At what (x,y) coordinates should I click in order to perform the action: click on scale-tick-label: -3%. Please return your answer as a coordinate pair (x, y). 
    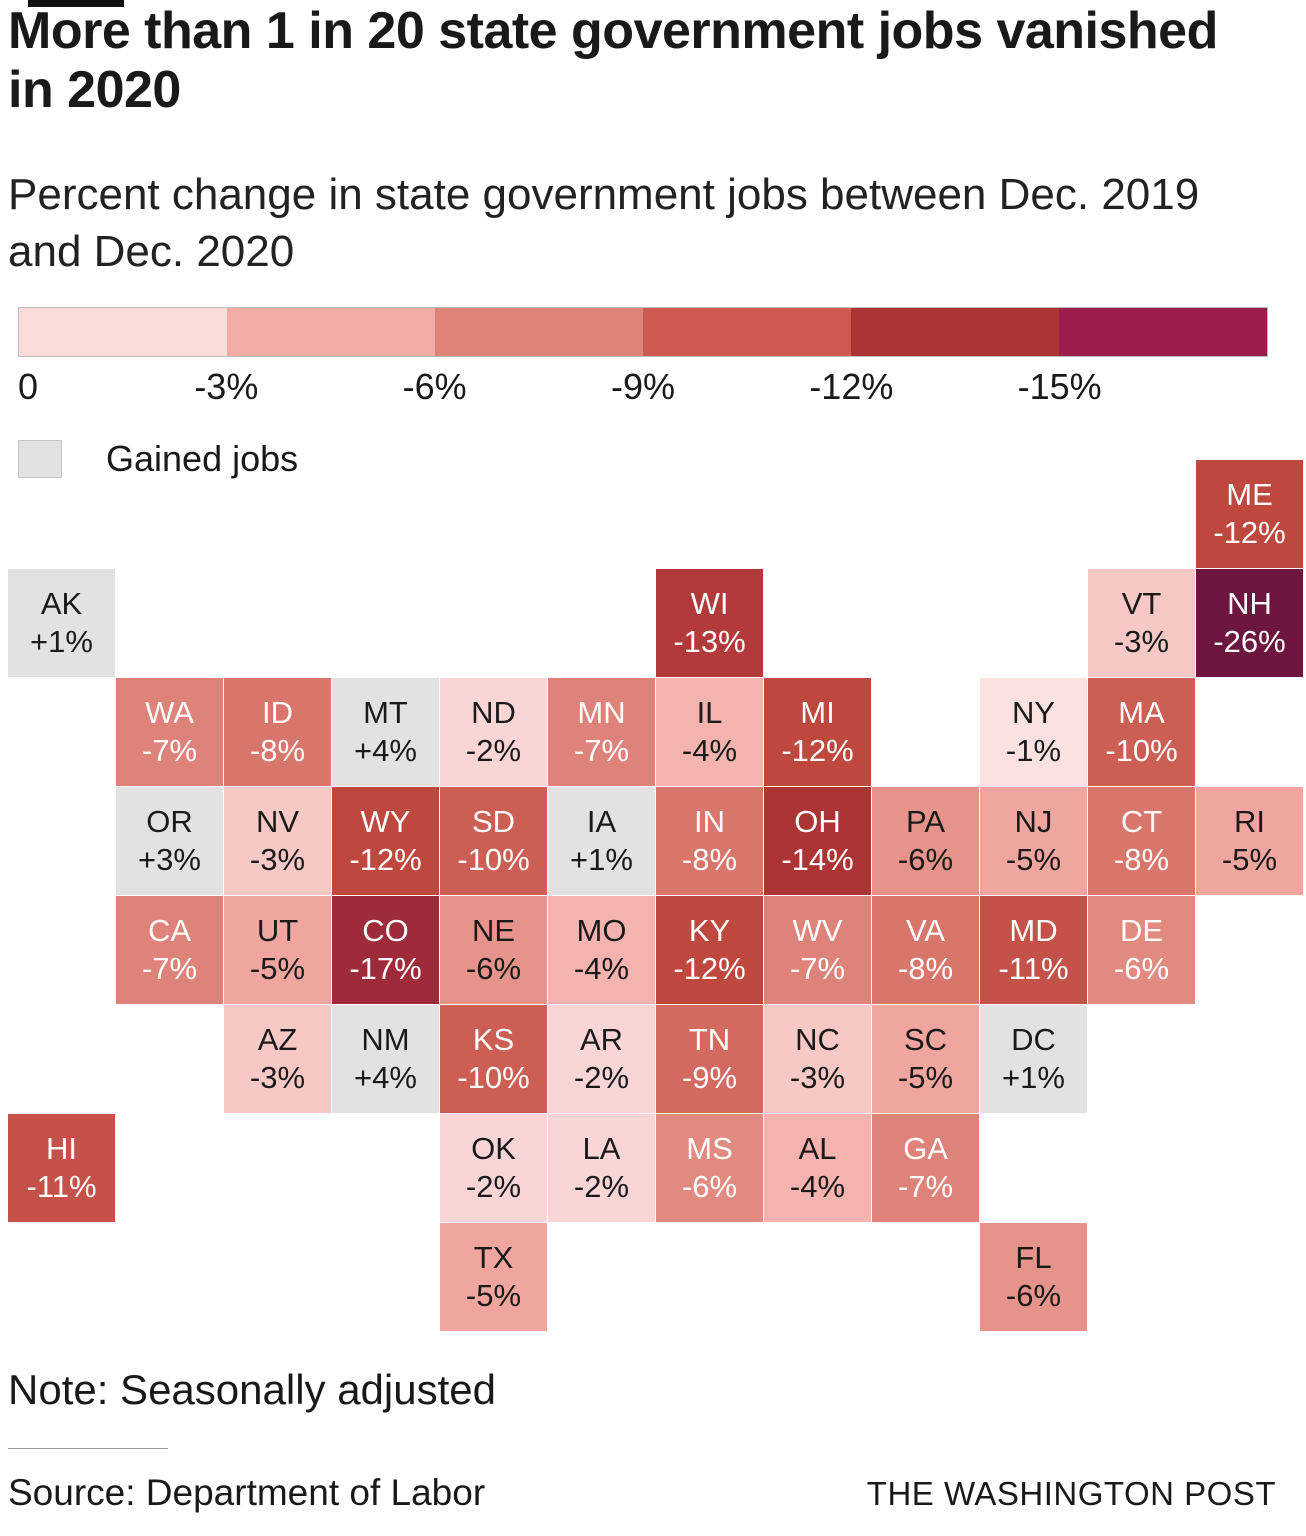
    Looking at the image, I should click on (226, 386).